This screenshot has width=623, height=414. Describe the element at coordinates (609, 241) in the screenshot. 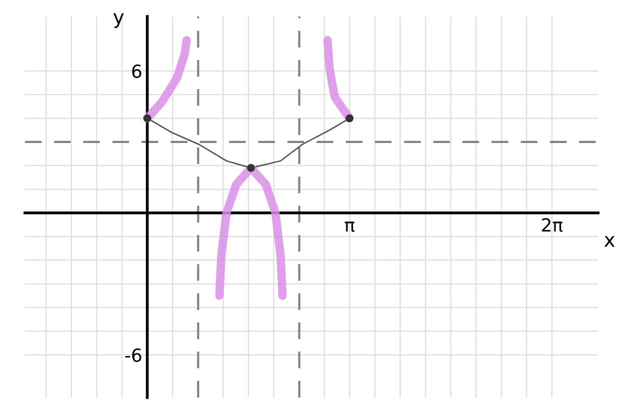

I see `x-axis-title: x` at that location.